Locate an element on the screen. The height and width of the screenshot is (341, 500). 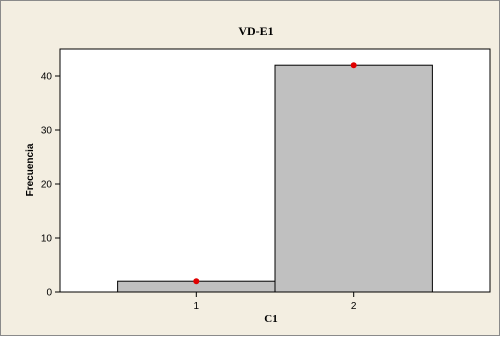
y-axis: 0 10 20 30 40 is located at coordinates (50, 185).